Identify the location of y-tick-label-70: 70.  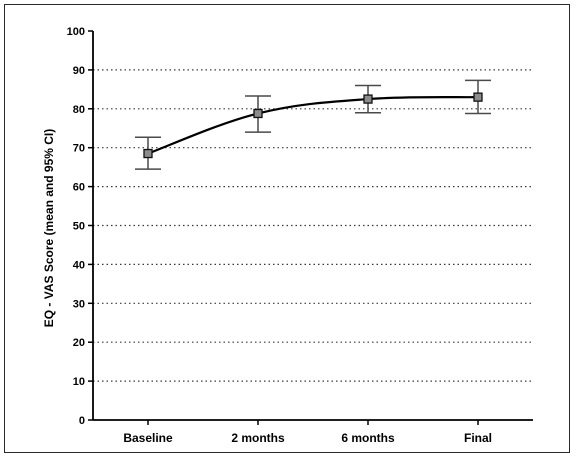
(79, 149).